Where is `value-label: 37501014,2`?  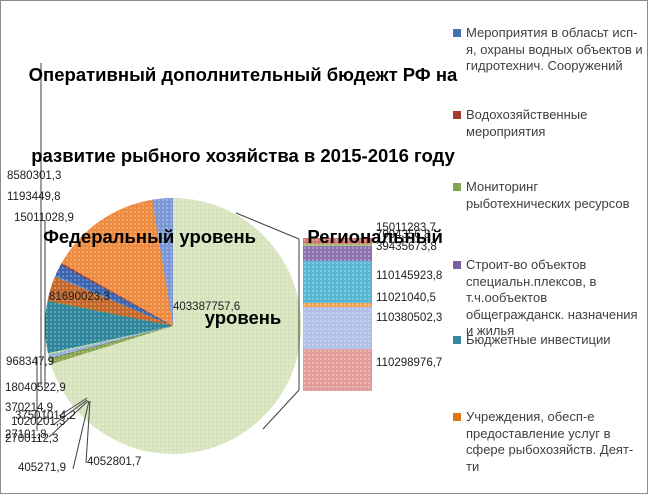 value-label: 37501014,2 is located at coordinates (45, 416).